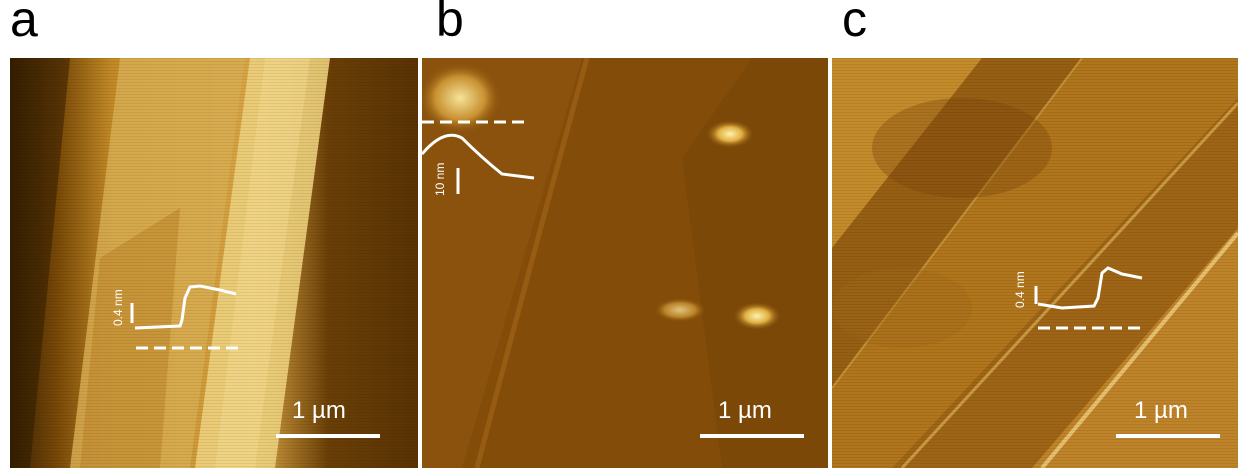  What do you see at coordinates (478, 156) in the screenshot?
I see `height-profile-b` at bounding box center [478, 156].